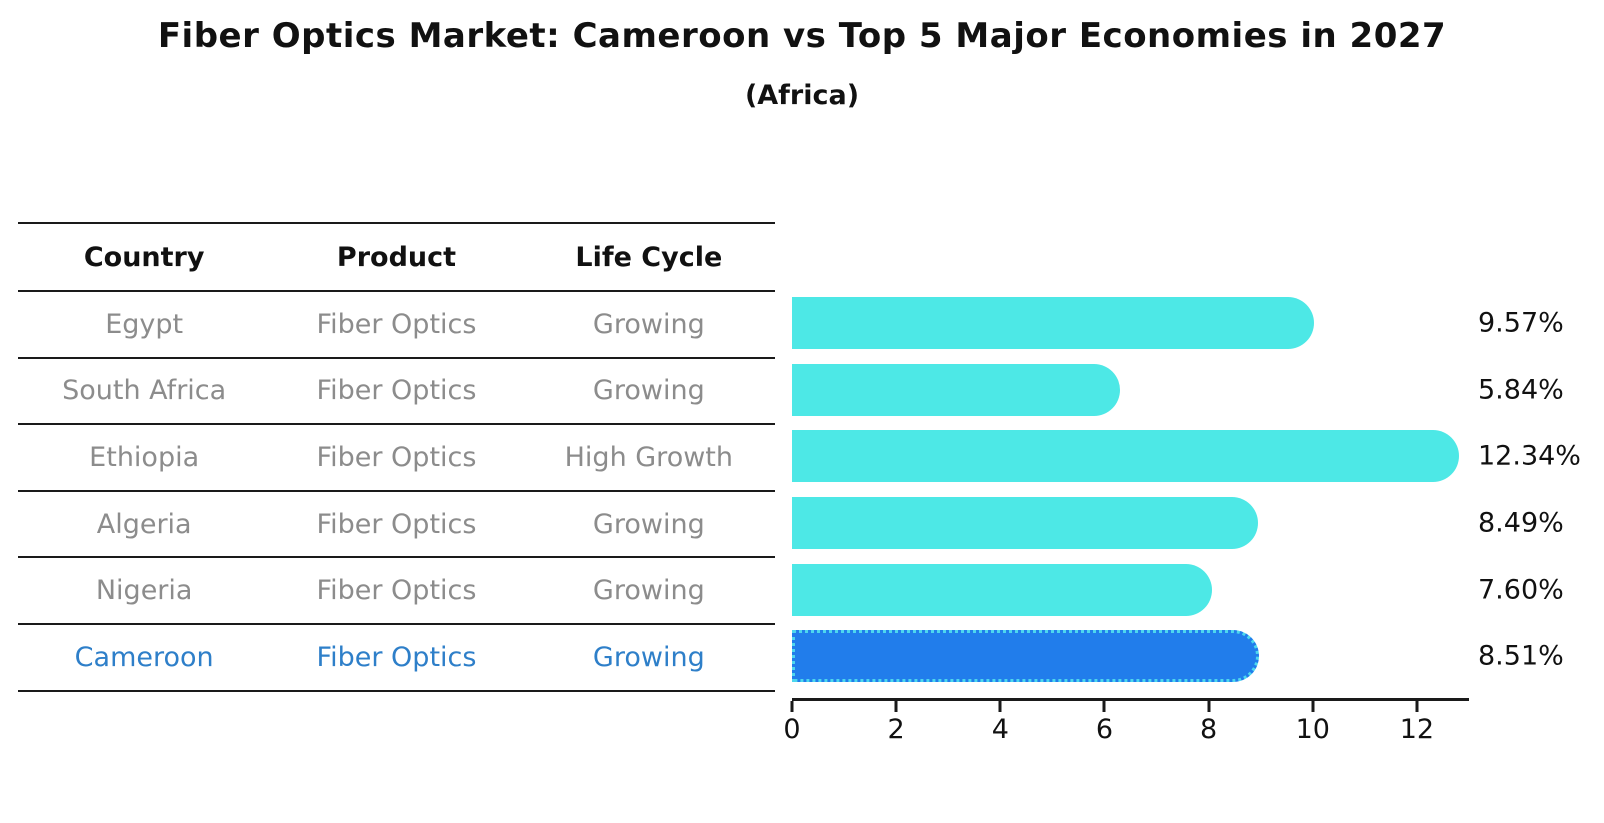  I want to click on chart-subtitle: (Africa), so click(802, 95).